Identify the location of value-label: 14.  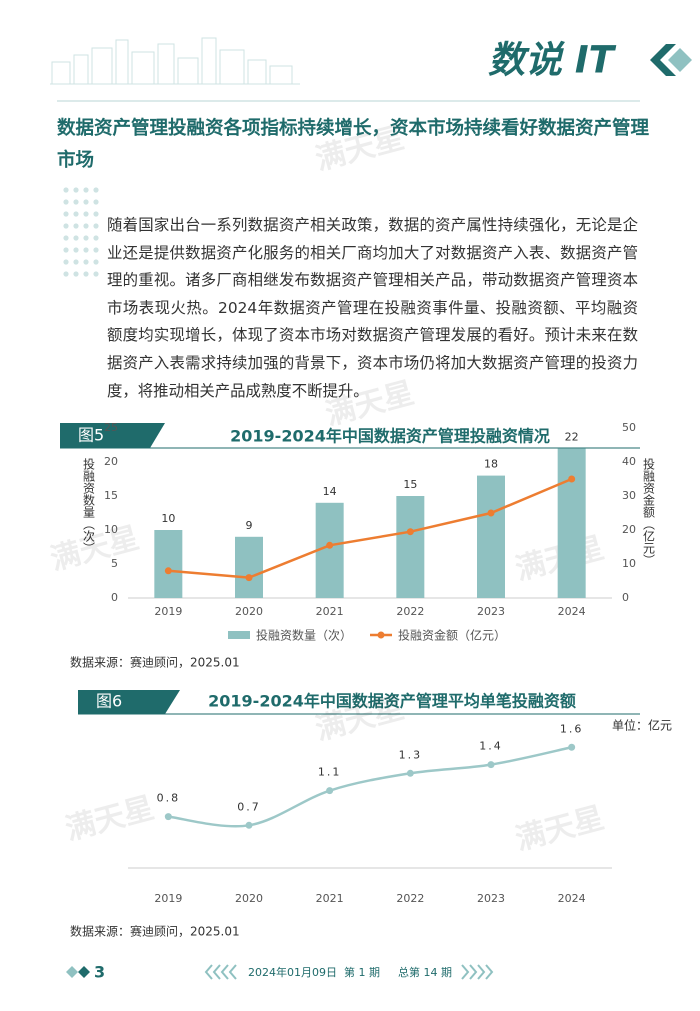
(330, 491).